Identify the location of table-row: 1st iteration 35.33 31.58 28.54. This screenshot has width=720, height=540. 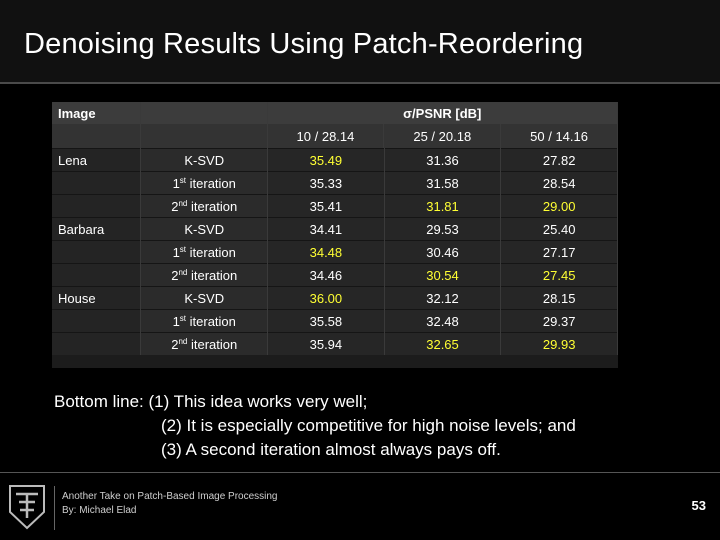
(335, 183).